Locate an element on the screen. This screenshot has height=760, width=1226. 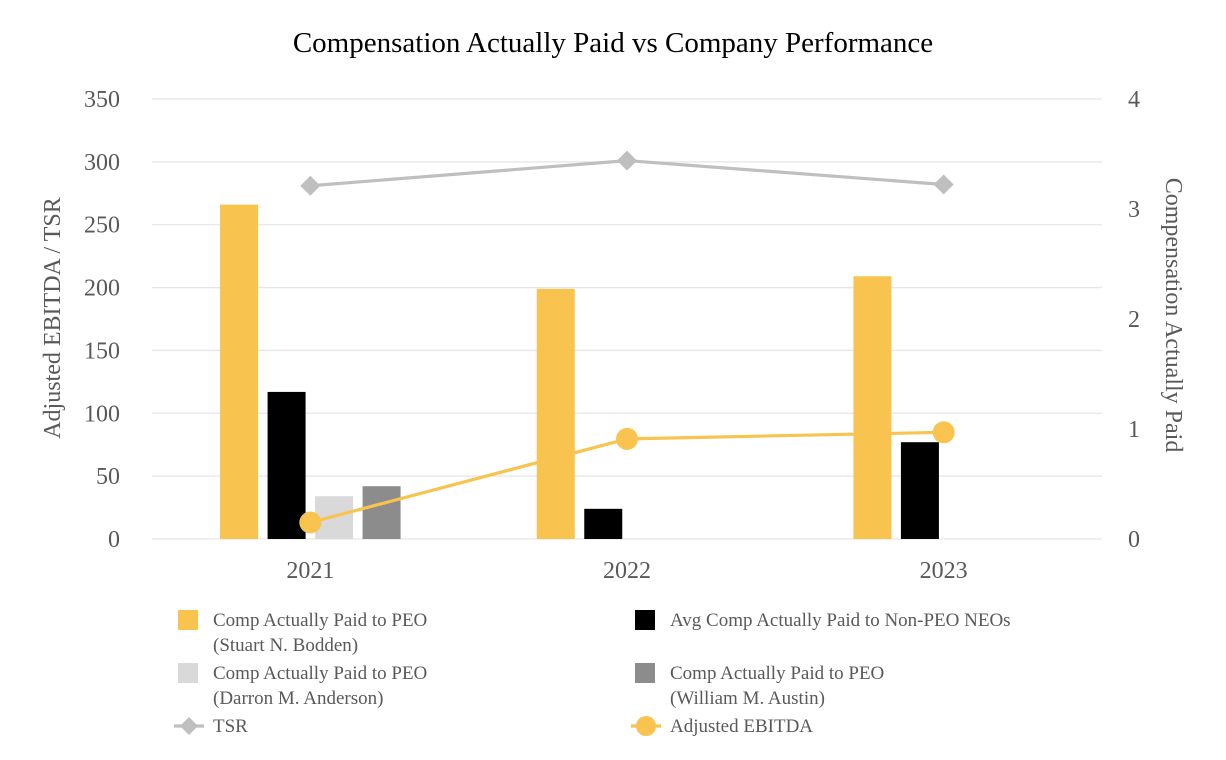
legend-label: TSR is located at coordinates (230, 726).